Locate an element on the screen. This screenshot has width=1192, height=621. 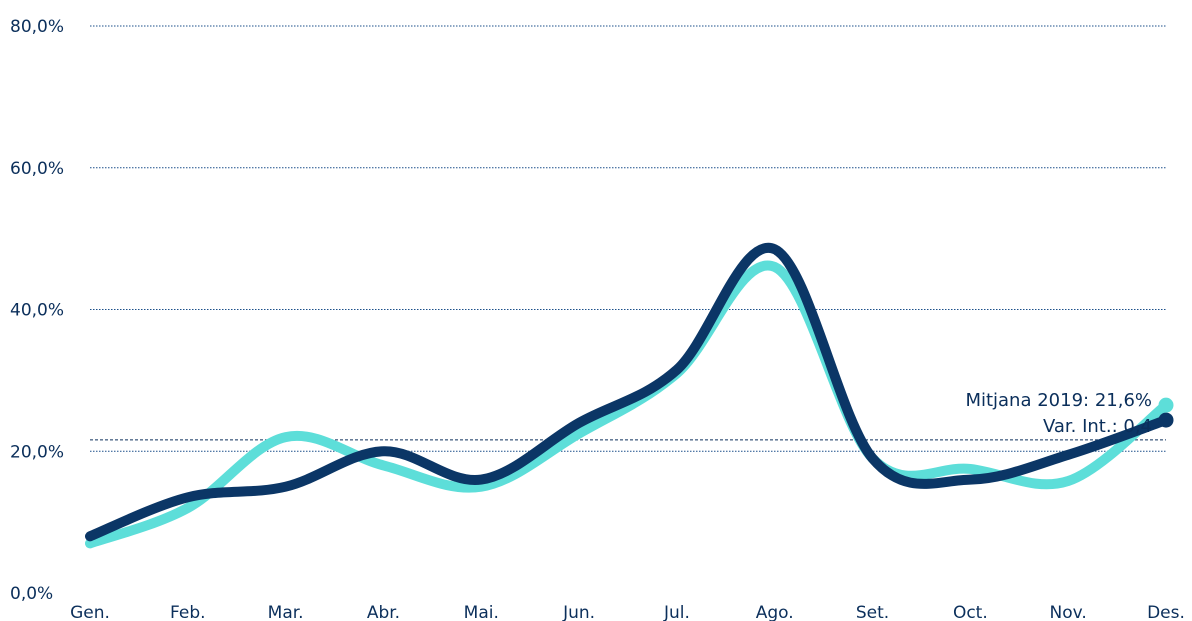
reference-label-variation: Var. Int.: 0,4 is located at coordinates (1097, 426).